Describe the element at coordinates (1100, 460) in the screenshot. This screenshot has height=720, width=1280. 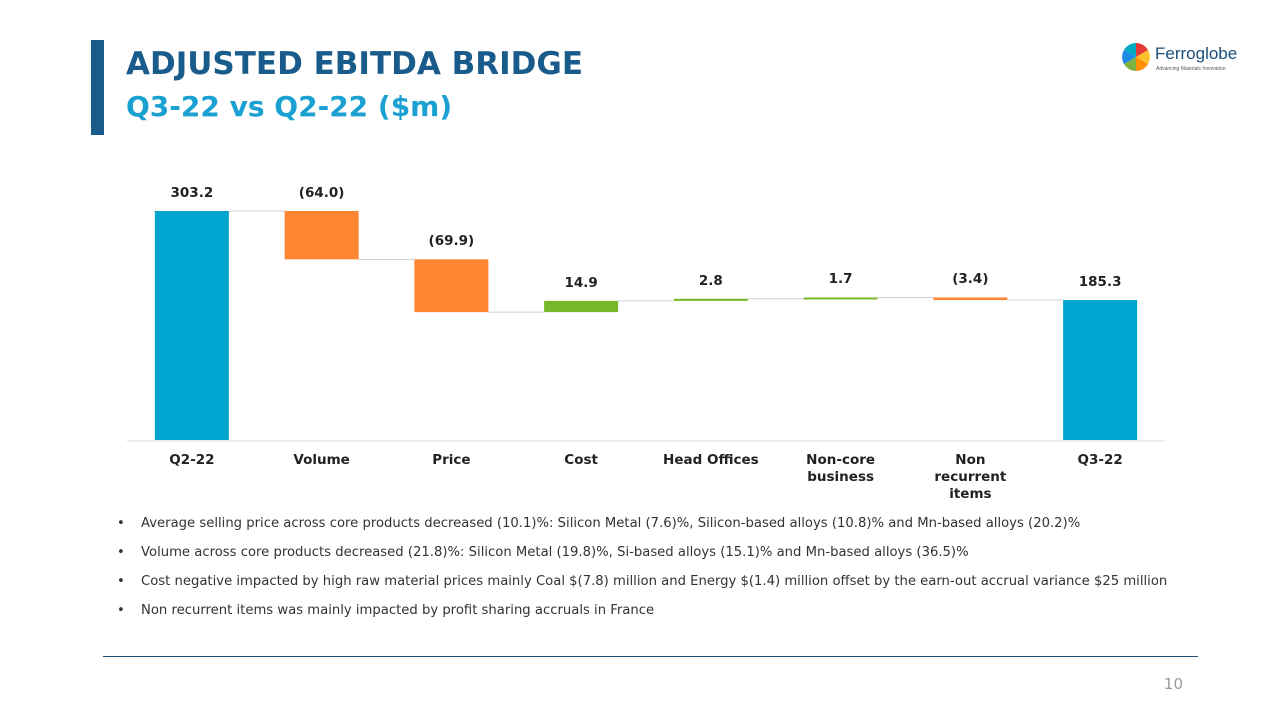
I see `x-tick-label: Q3-22` at that location.